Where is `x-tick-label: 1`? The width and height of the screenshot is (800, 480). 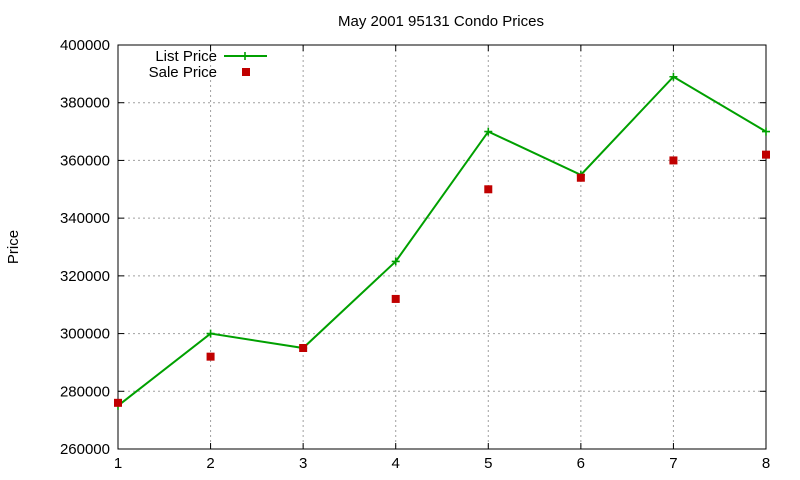 x-tick-label: 1 is located at coordinates (118, 463).